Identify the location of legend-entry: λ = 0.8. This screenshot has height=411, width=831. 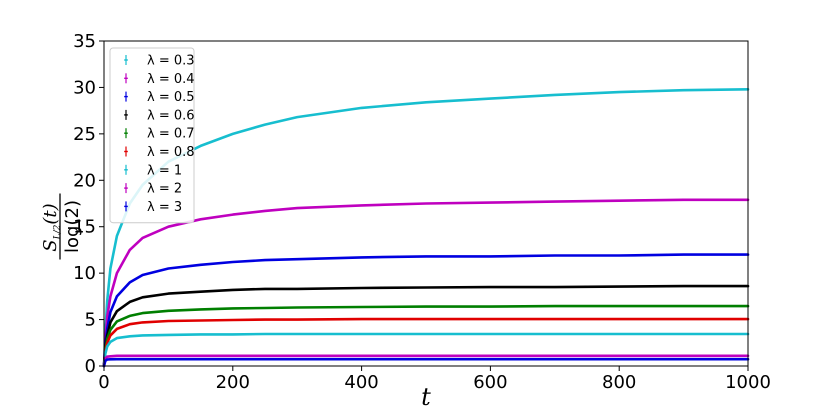
(171, 152).